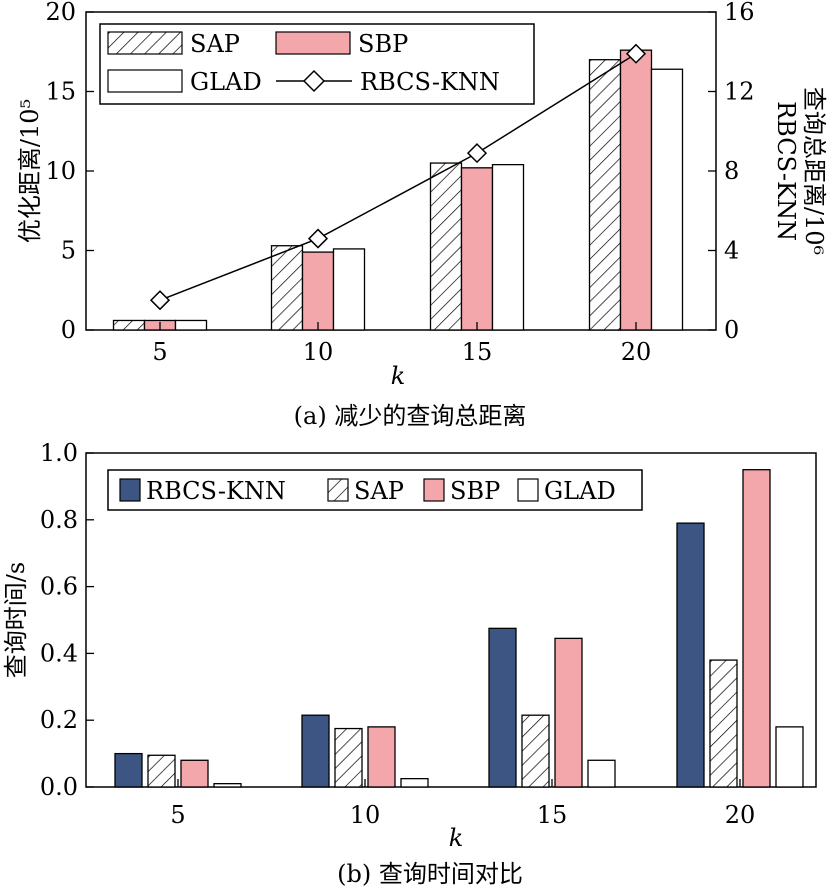 The width and height of the screenshot is (830, 892). What do you see at coordinates (398, 376) in the screenshot?
I see `chart-a-xlabel: k` at bounding box center [398, 376].